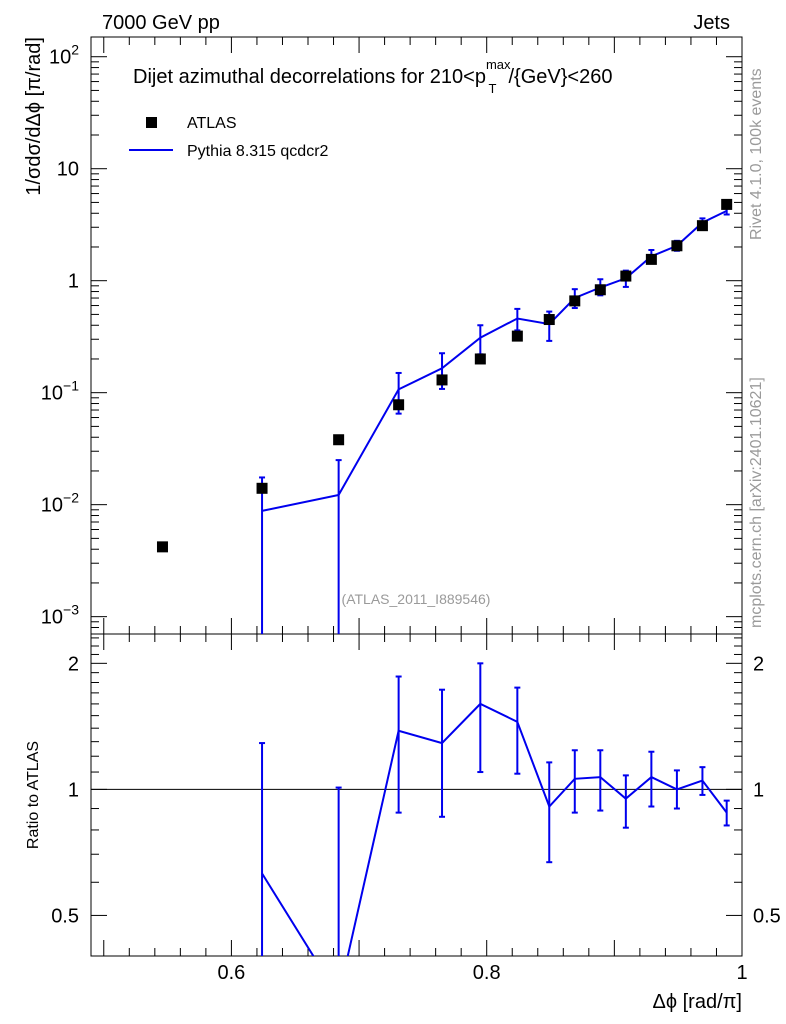  I want to click on ratio-y-axis-label: Ratio to ATLAS, so click(33, 795).